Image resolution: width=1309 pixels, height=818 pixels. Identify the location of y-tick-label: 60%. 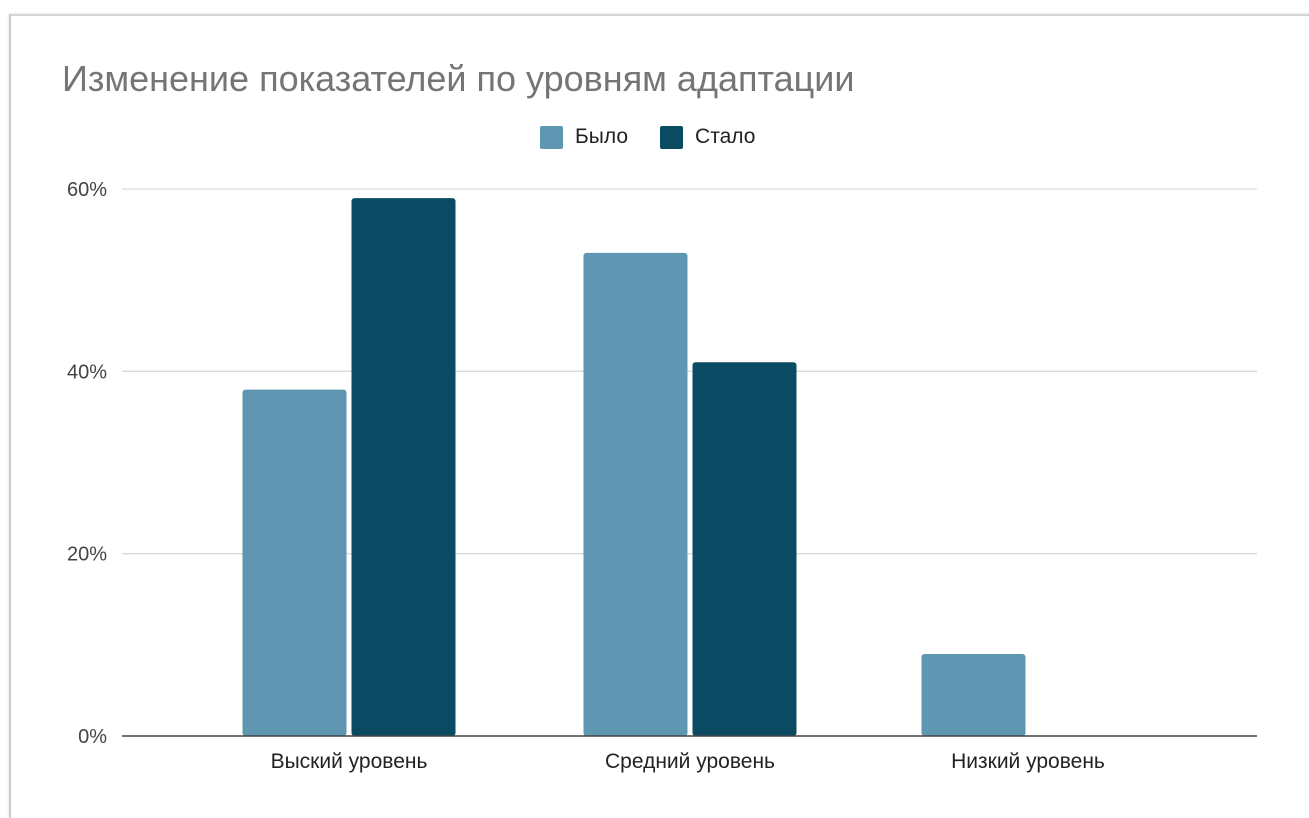
(87, 190).